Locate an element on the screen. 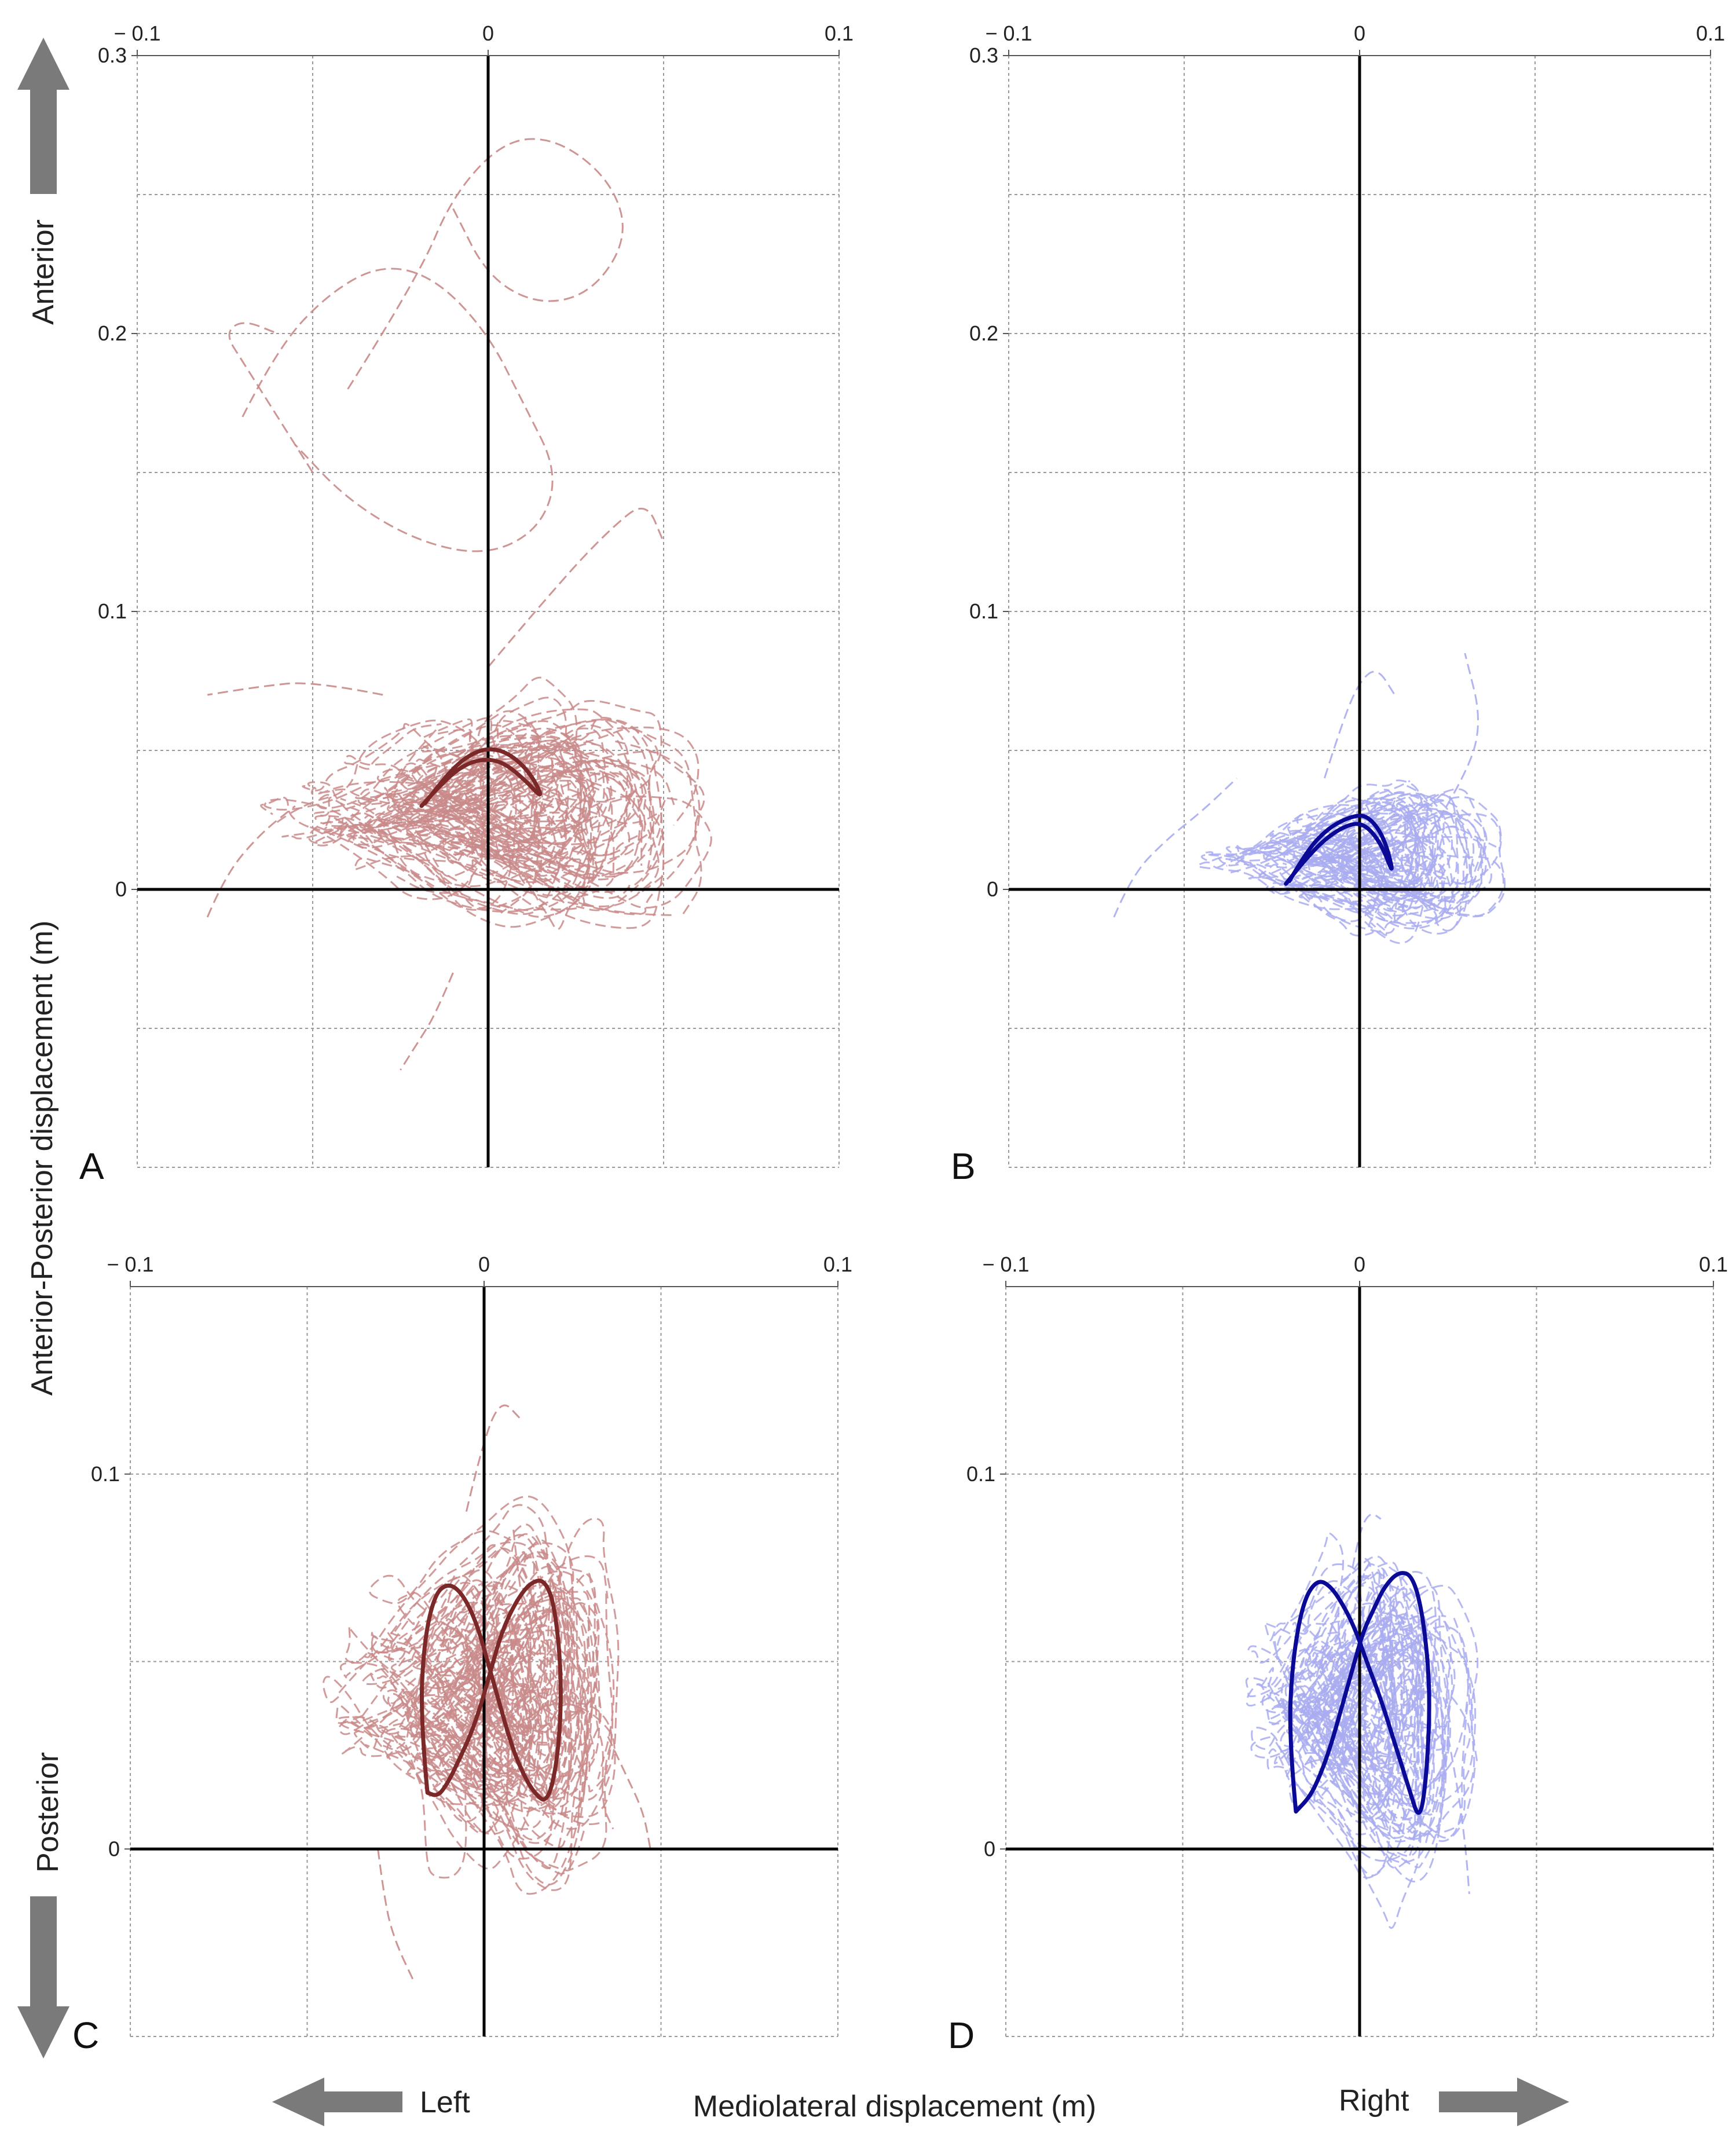 The height and width of the screenshot is (2143, 1736). anterior-arrow-icon is located at coordinates (43, 116).